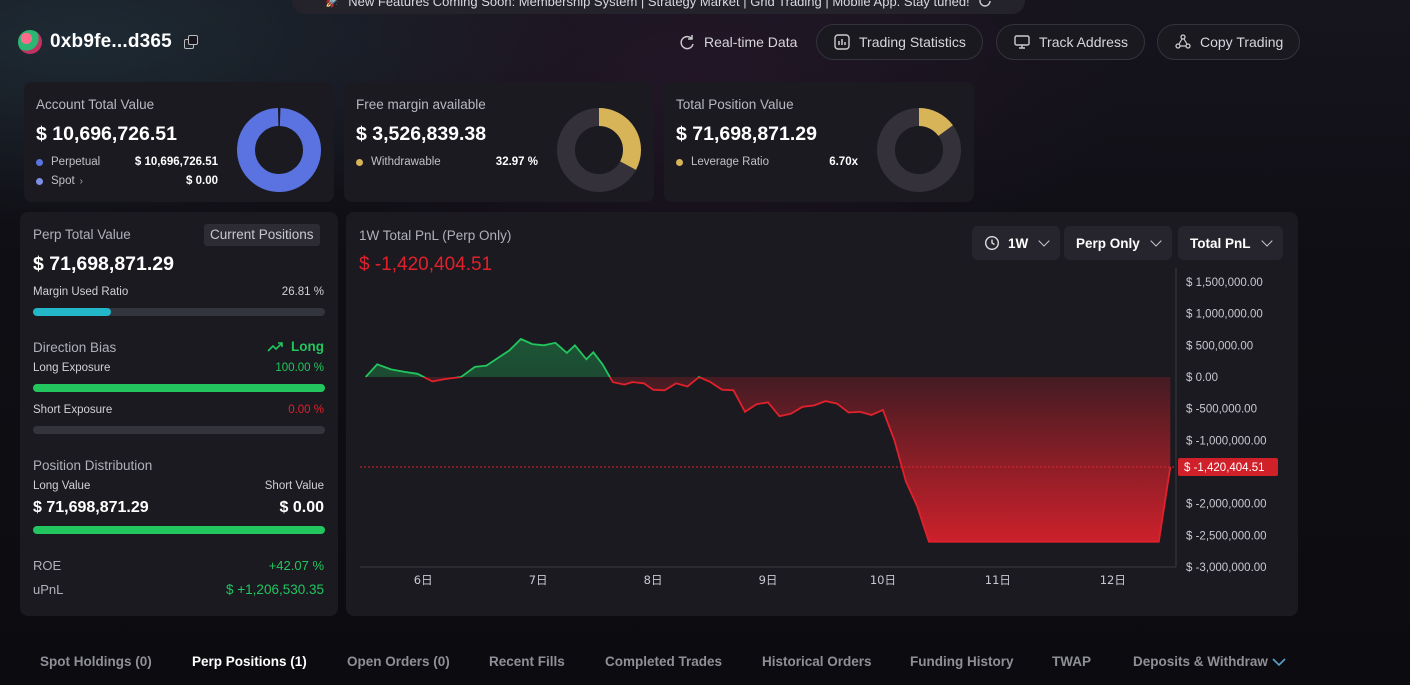 This screenshot has height=685, width=1410. I want to click on direction-bias-value: Long, so click(295, 346).